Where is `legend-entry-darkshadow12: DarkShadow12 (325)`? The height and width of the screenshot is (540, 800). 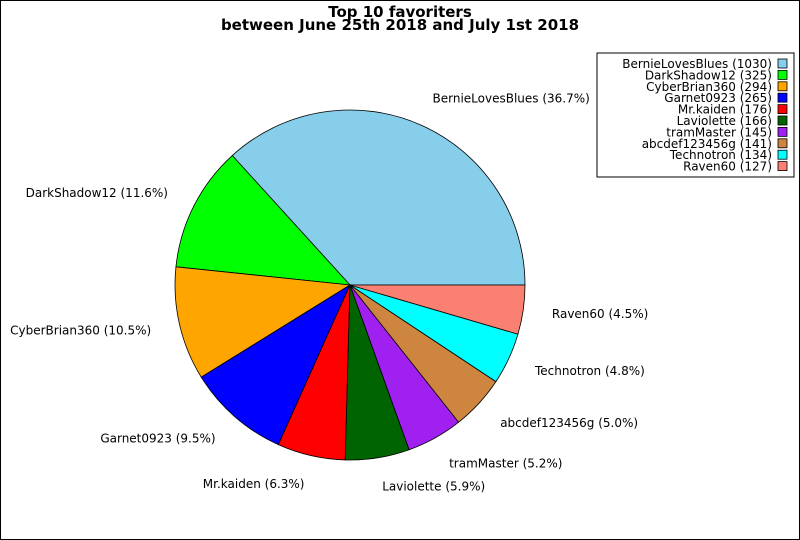 legend-entry-darkshadow12: DarkShadow12 (325) is located at coordinates (708, 75).